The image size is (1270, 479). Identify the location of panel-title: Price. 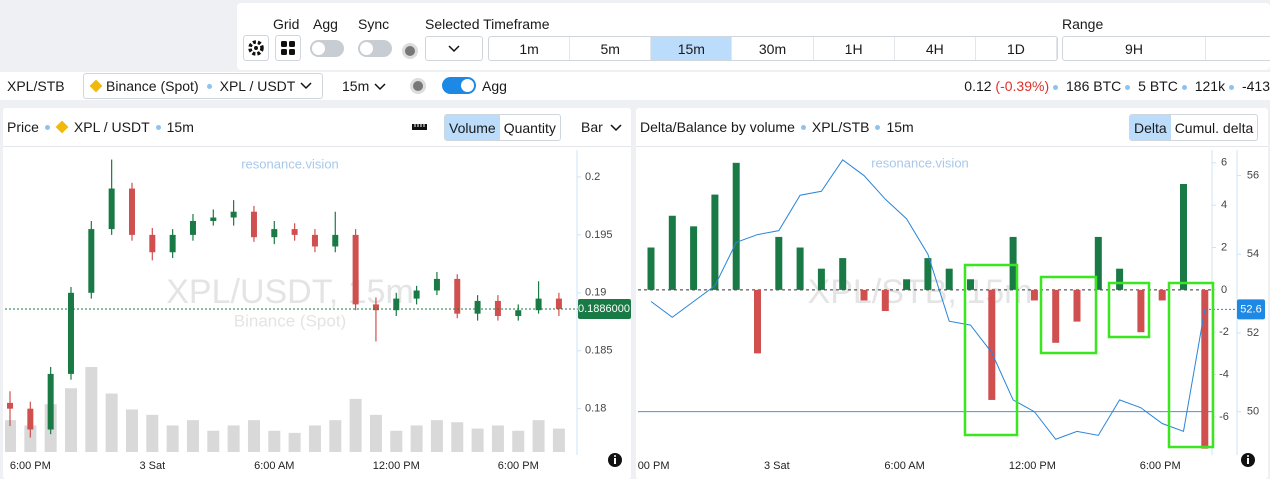
(23, 127).